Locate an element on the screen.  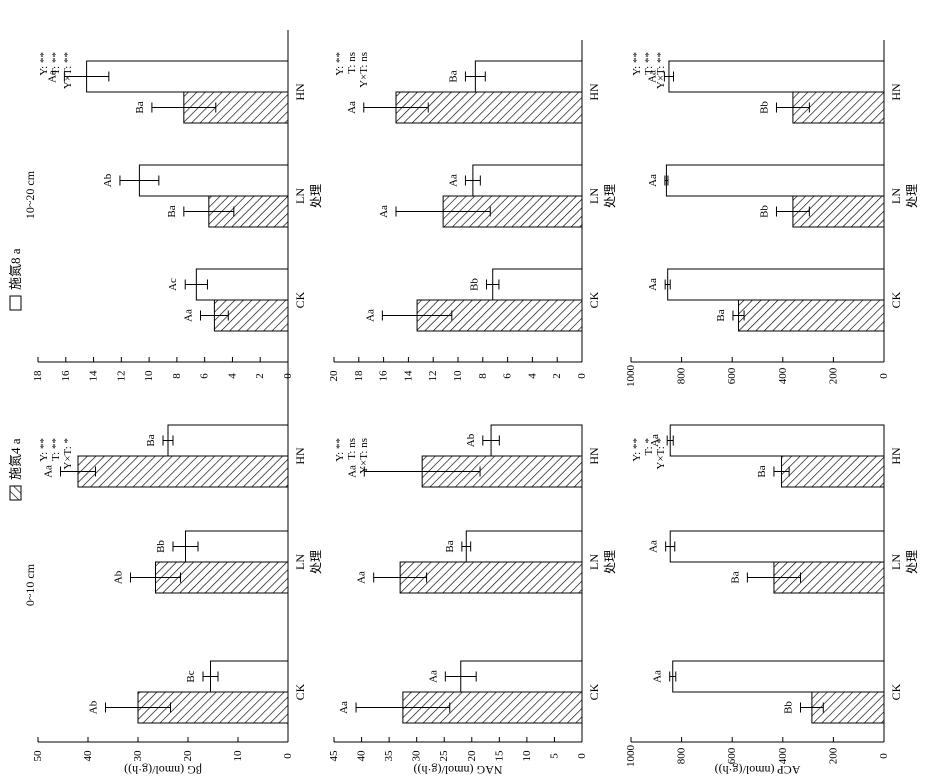
legend: 施氮4 a 施氮8 a is located at coordinates (15, 374).